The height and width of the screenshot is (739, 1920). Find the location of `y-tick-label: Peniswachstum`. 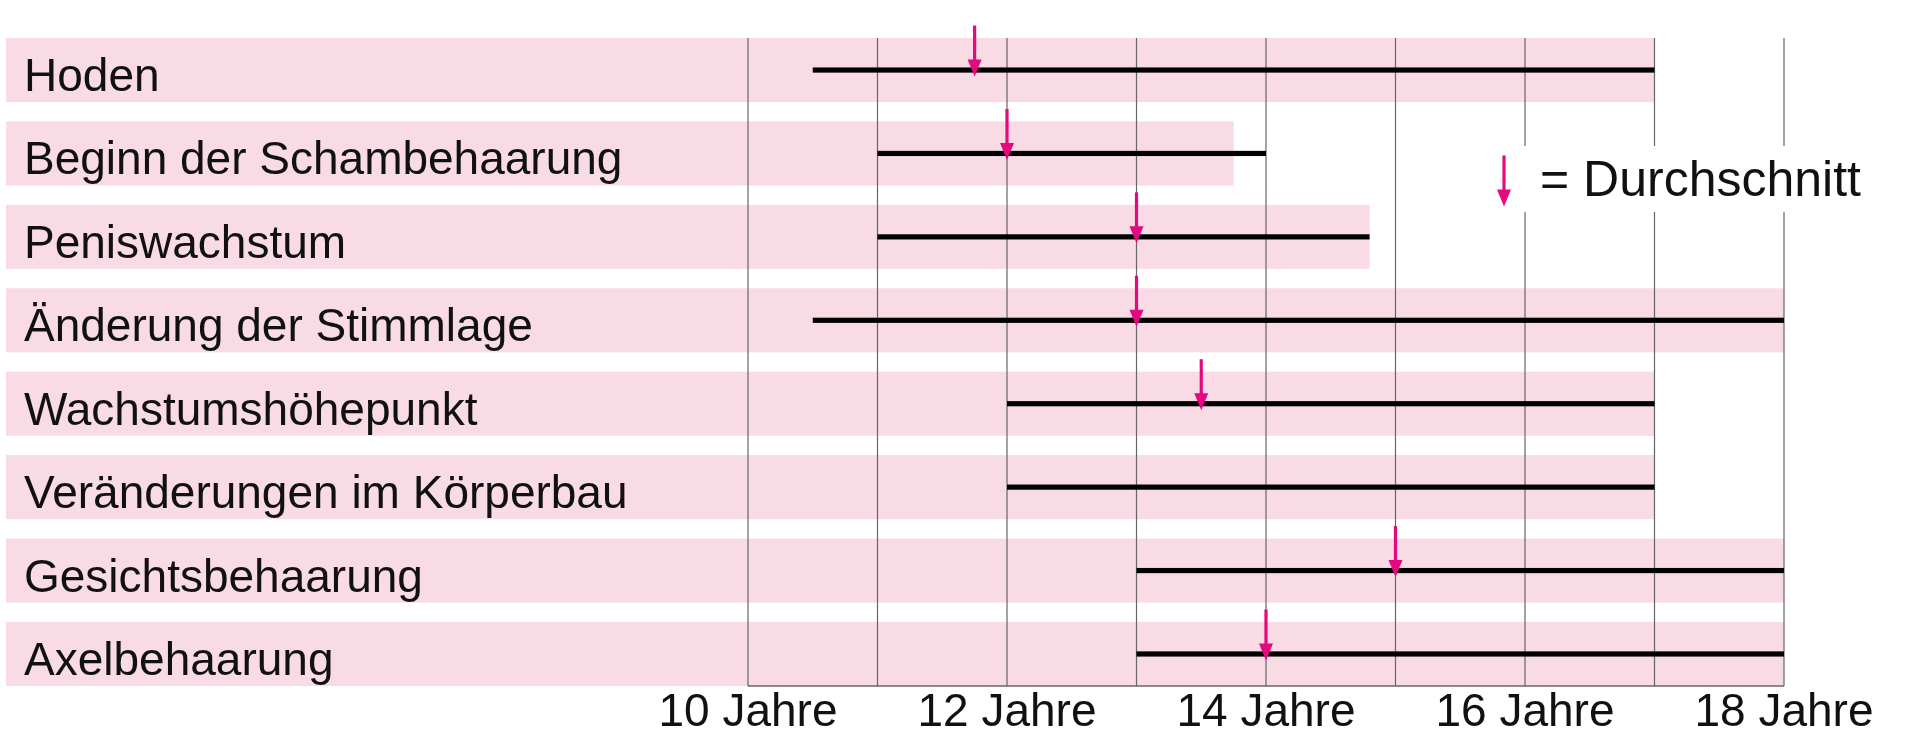

y-tick-label: Peniswachstum is located at coordinates (185, 241).